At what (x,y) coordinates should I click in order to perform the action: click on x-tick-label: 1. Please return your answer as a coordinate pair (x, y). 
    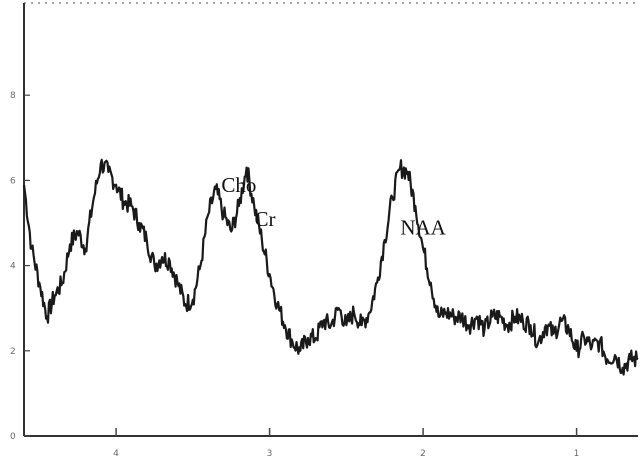
    Looking at the image, I should click on (577, 454).